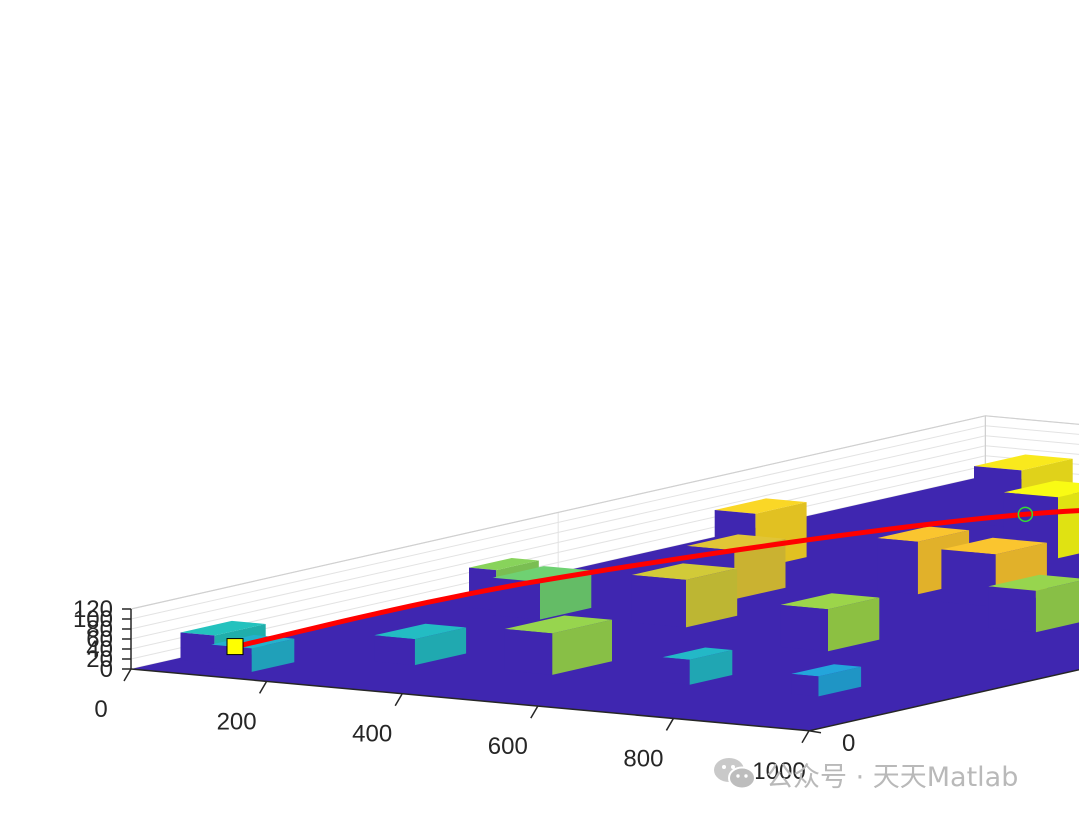  What do you see at coordinates (235, 647) in the screenshot?
I see `start-marker` at bounding box center [235, 647].